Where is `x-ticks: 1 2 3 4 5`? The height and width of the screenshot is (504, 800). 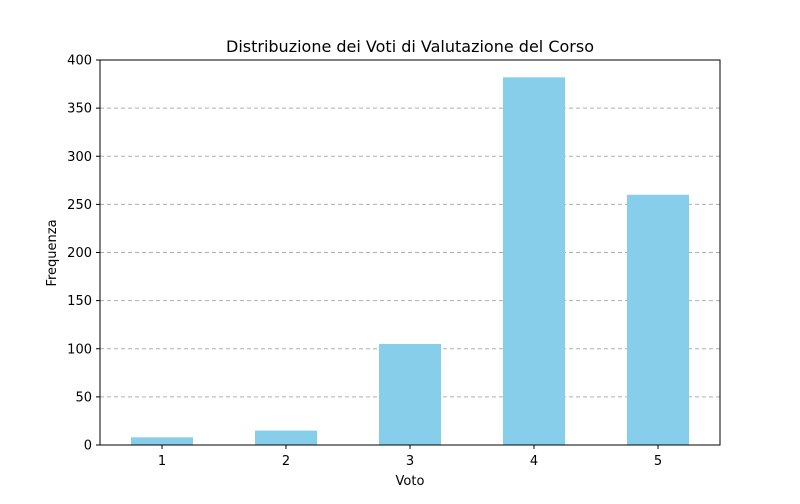 x-ticks: 1 2 3 4 5 is located at coordinates (410, 457).